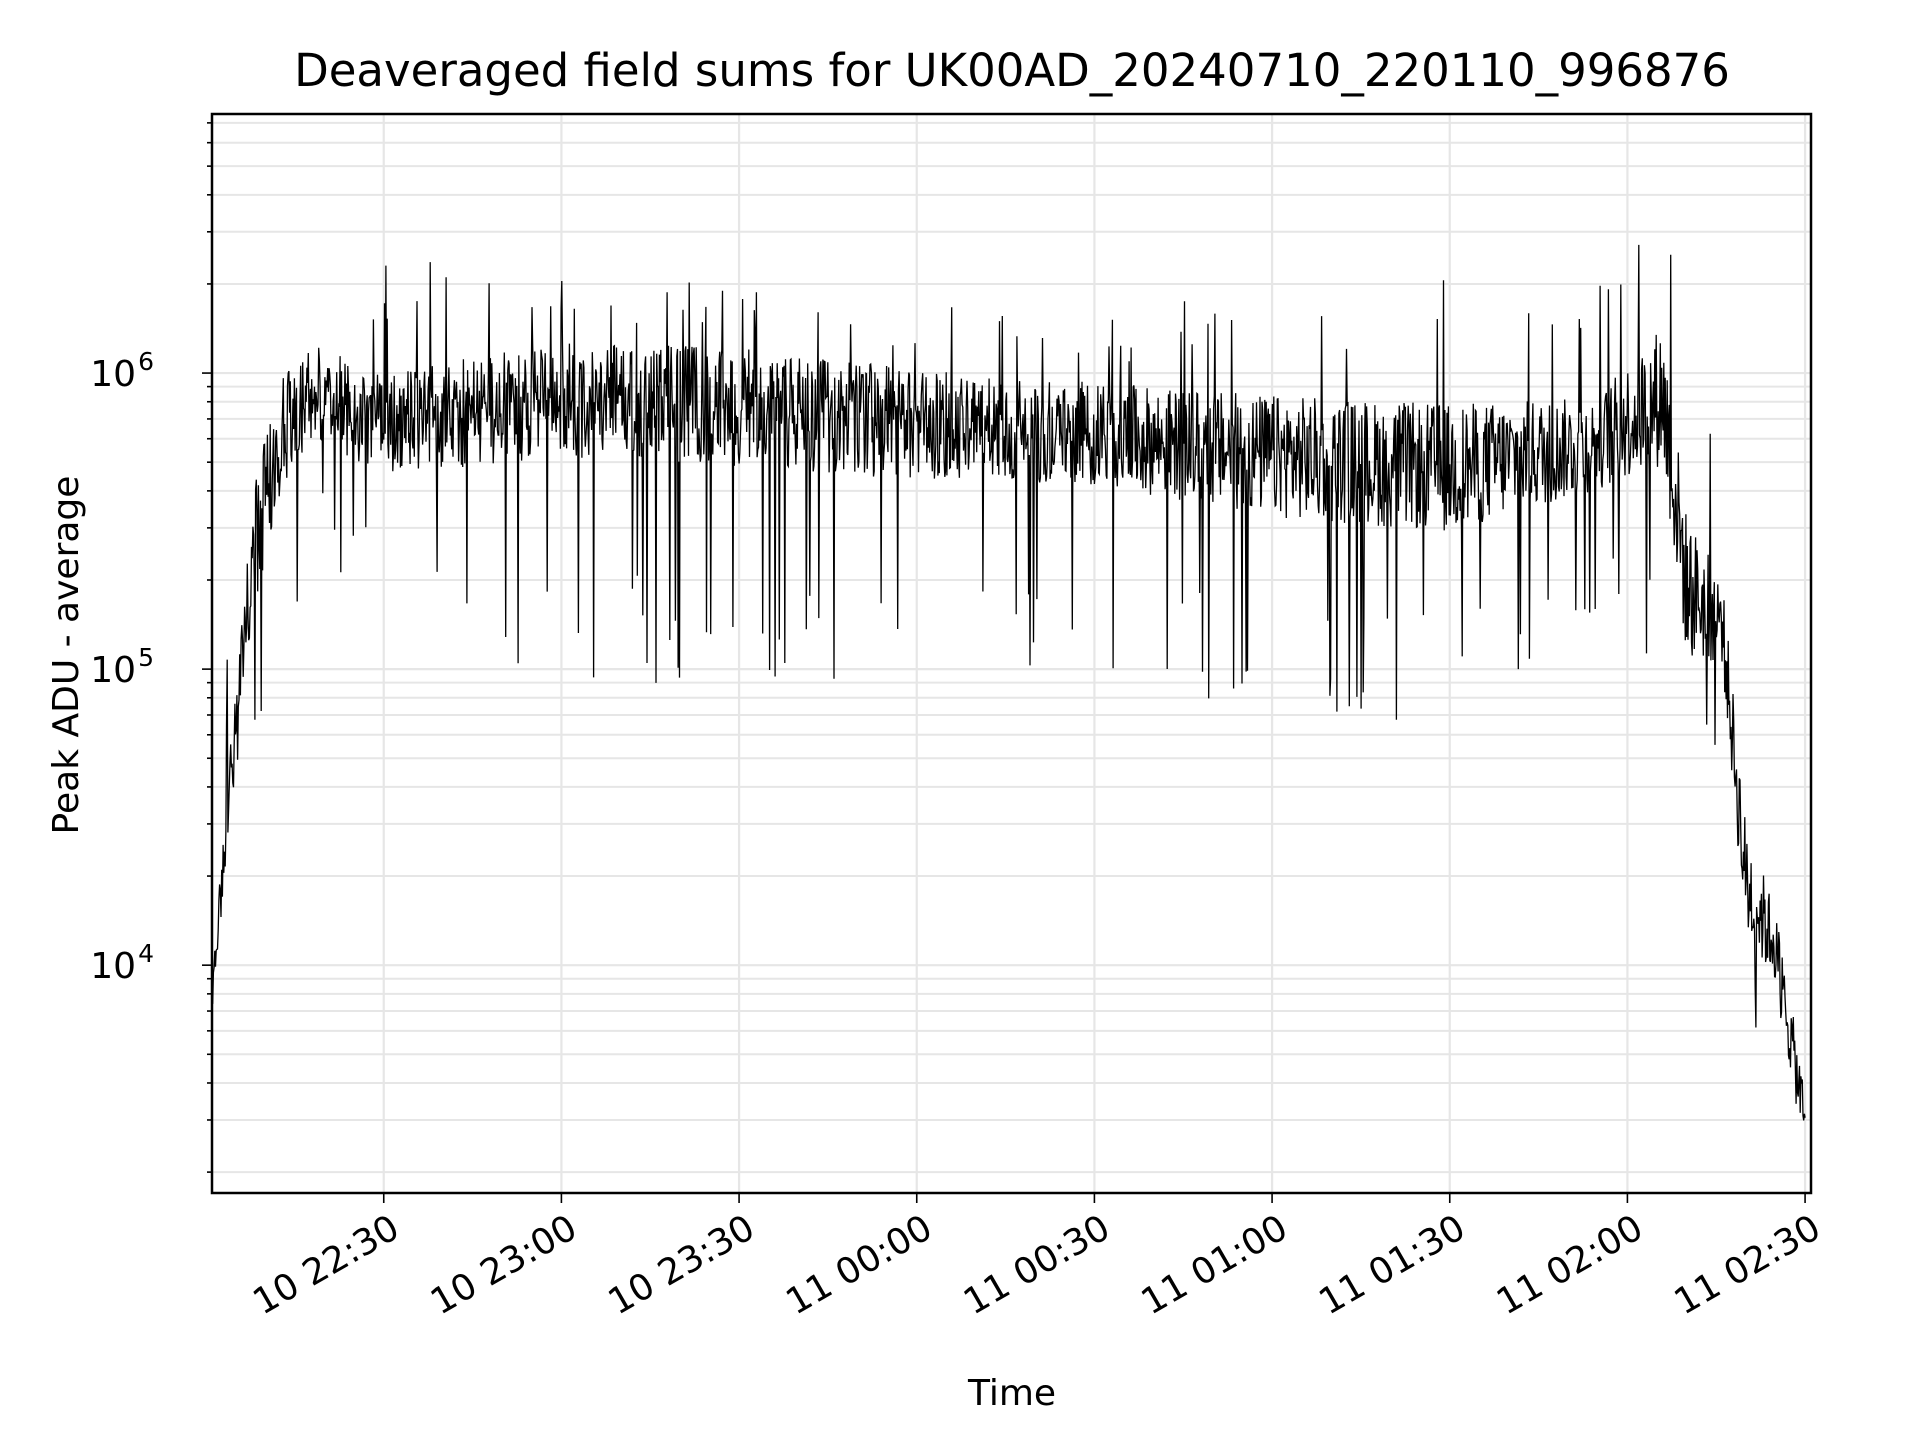 This screenshot has width=1920, height=1440. I want to click on y-axis-label: Peak ADU - average, so click(66, 655).